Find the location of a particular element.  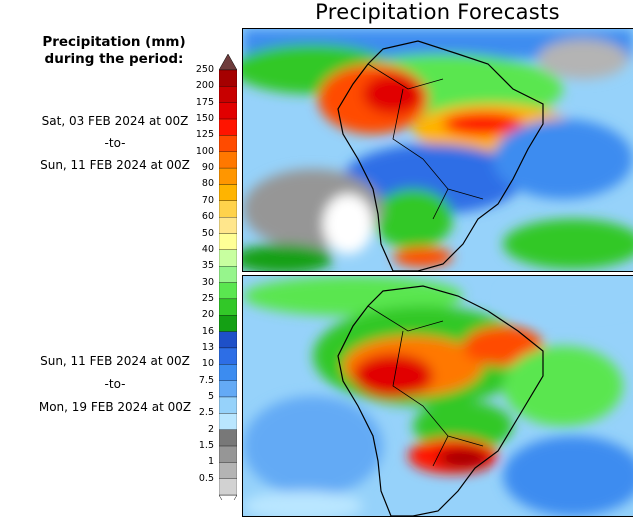

colorbar-tick-label: 150 is located at coordinates (204, 119).